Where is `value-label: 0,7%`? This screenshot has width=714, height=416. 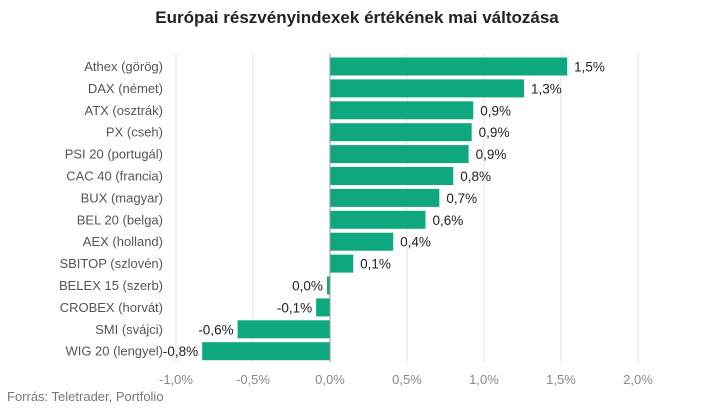 value-label: 0,7% is located at coordinates (461, 198).